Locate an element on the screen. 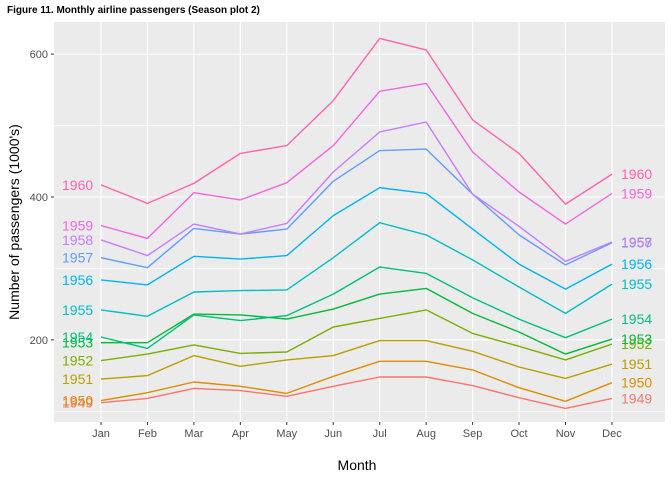  series-label-start-1955: 1955 is located at coordinates (77, 310).